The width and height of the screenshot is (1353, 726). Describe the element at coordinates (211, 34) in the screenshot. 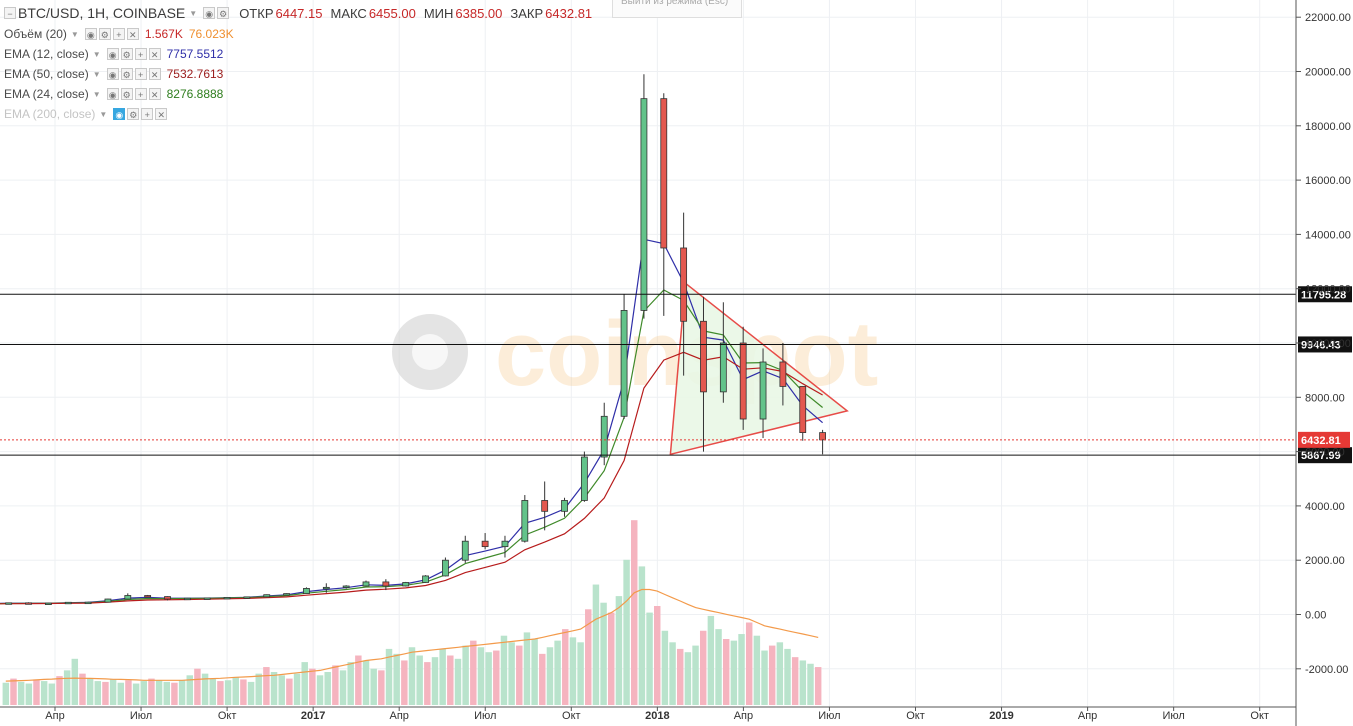

I see `indicator-value-ma: 76.023K` at that location.